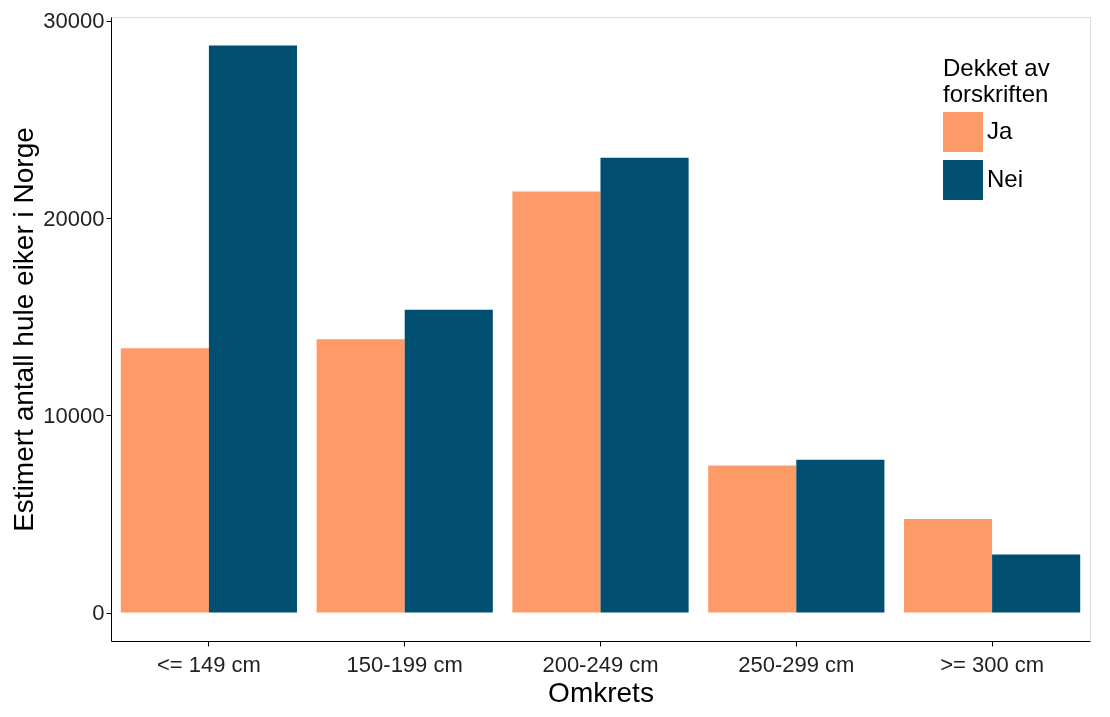 The image size is (1110, 717). Describe the element at coordinates (74, 415) in the screenshot. I see `y-tick-label: 10000` at that location.